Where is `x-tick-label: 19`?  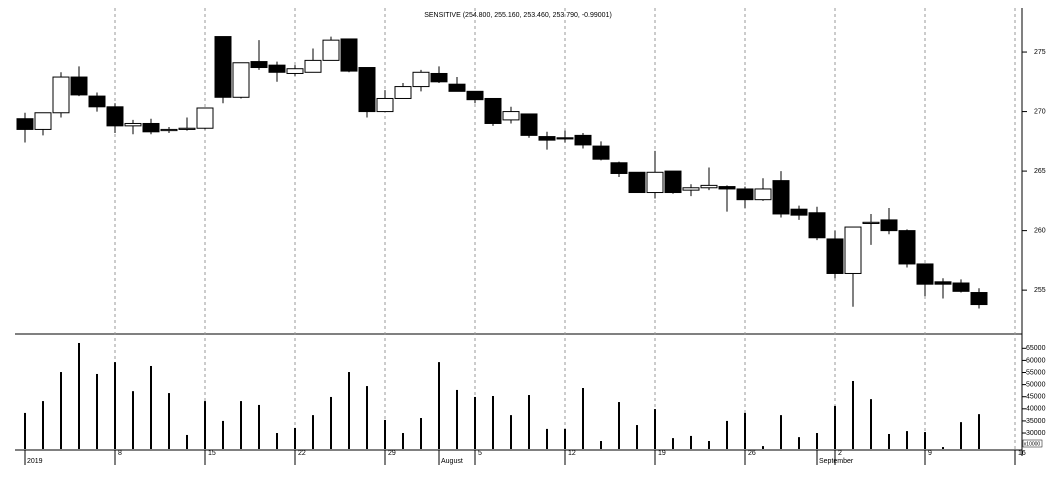 x-tick-label: 19 is located at coordinates (662, 453).